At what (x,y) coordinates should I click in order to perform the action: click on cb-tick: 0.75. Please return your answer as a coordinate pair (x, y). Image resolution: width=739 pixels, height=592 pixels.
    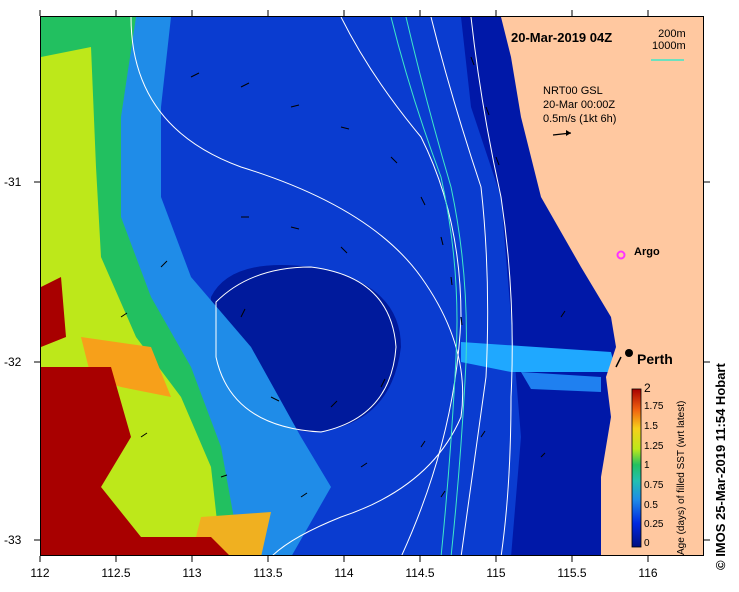
    Looking at the image, I should click on (654, 485).